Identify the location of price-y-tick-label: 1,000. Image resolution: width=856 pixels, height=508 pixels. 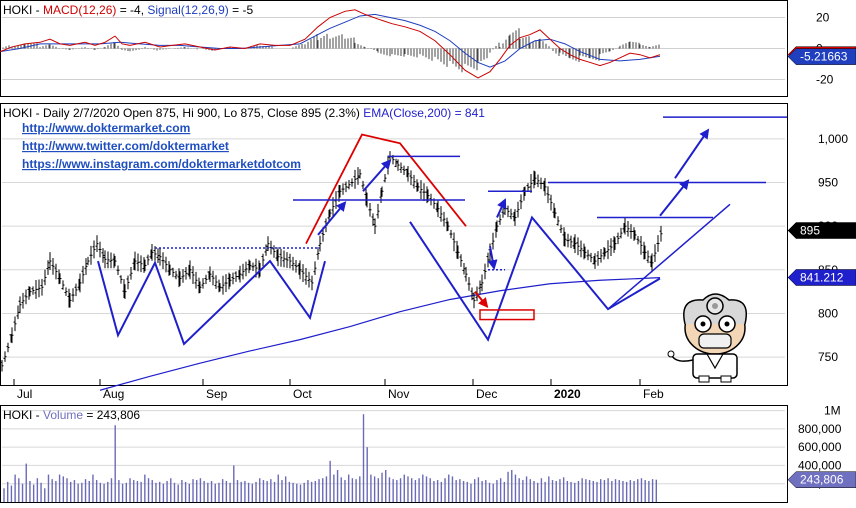
(833, 139).